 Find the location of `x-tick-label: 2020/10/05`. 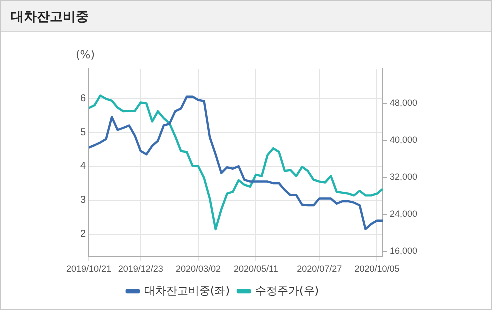

x-tick-label: 2020/10/05 is located at coordinates (377, 269).